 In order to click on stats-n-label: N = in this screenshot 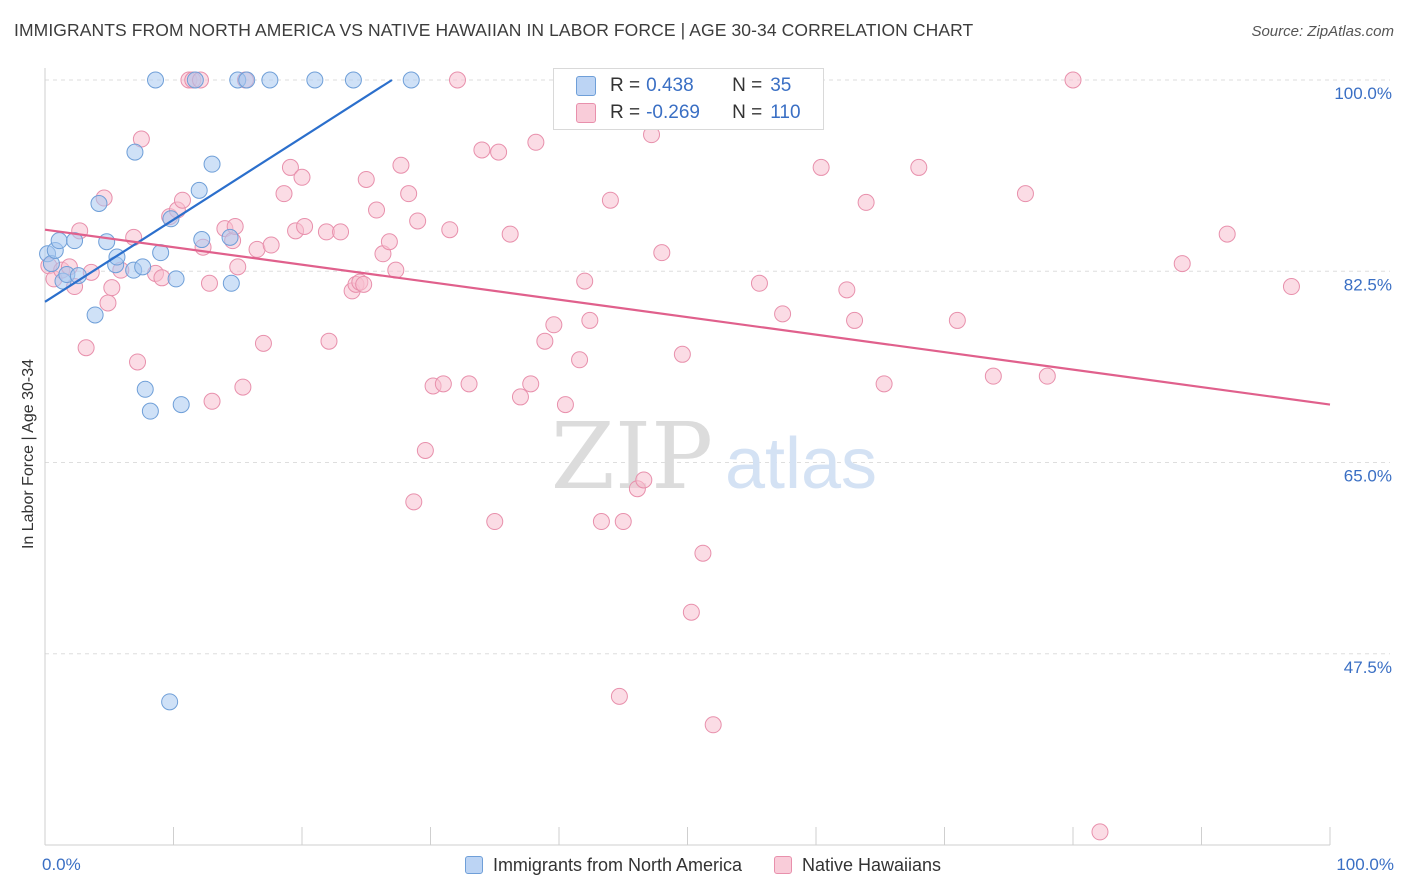, I will do `click(747, 112)`.